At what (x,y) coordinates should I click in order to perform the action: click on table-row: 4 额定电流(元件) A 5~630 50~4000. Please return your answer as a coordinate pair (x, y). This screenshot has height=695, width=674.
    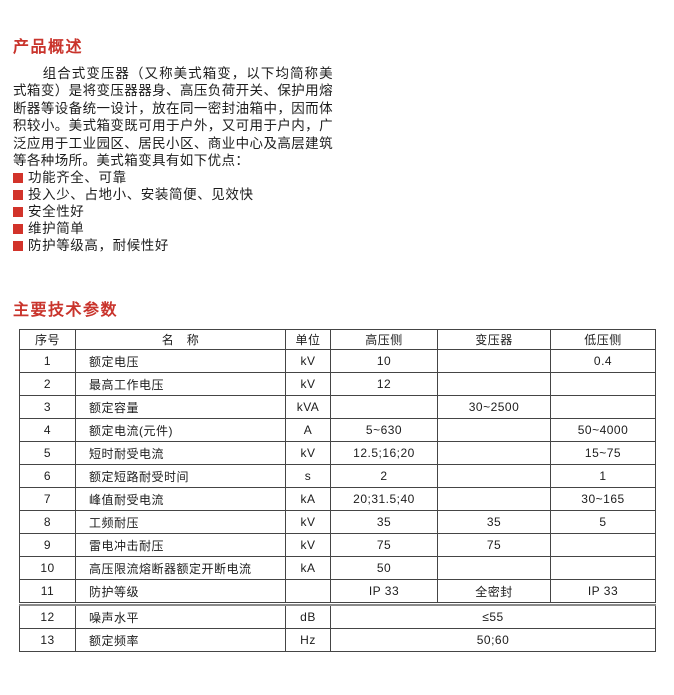
    Looking at the image, I should click on (337, 430).